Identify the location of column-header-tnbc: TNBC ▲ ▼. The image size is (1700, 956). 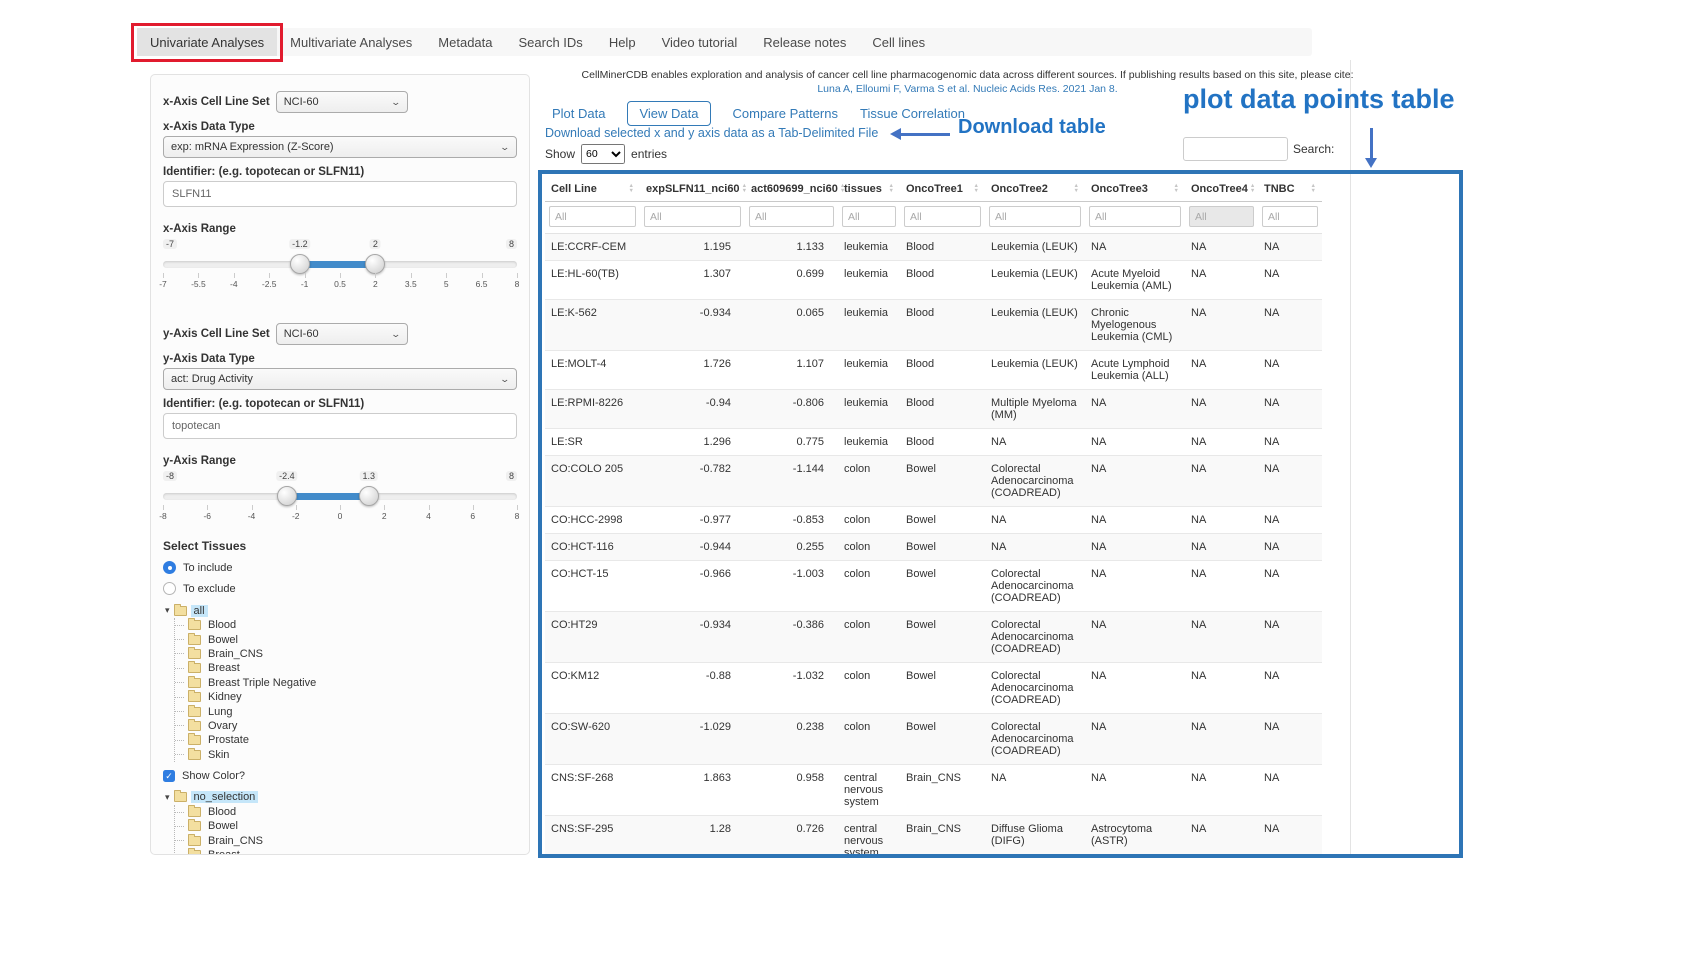
(1290, 188).